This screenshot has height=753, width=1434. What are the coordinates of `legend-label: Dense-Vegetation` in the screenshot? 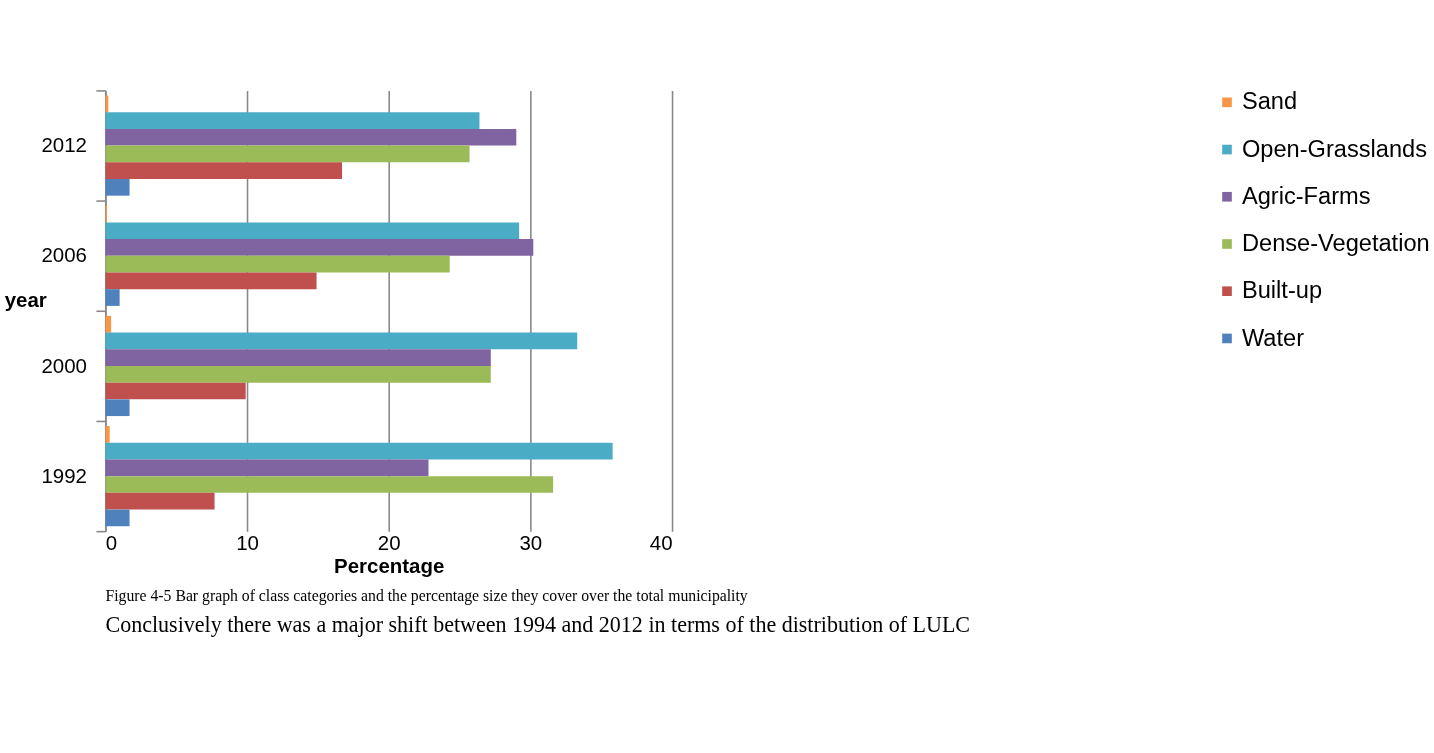 It's located at (1335, 243).